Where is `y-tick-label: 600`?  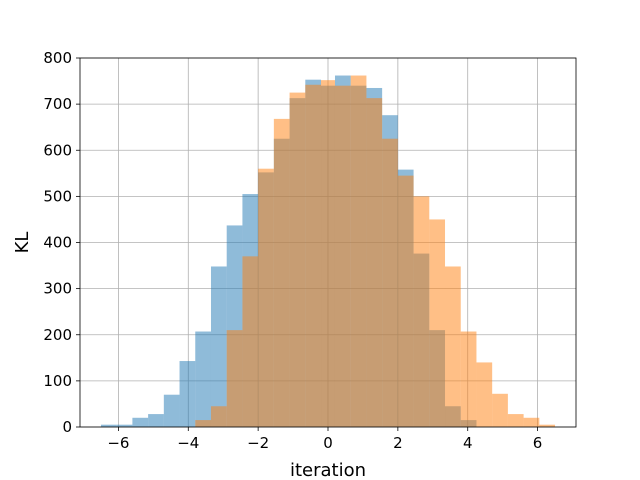 y-tick-label: 600 is located at coordinates (57, 150).